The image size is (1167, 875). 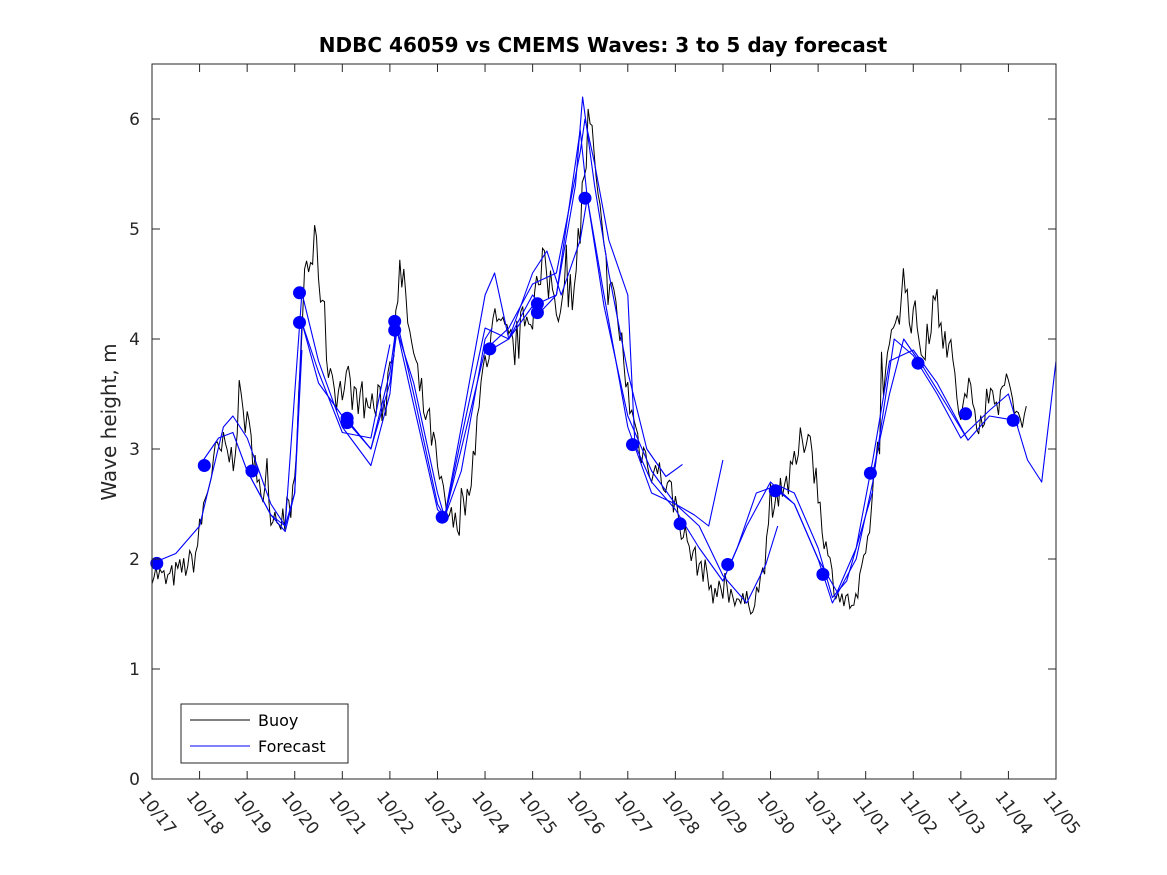 What do you see at coordinates (134, 670) in the screenshot?
I see `y-tick-label: 1` at bounding box center [134, 670].